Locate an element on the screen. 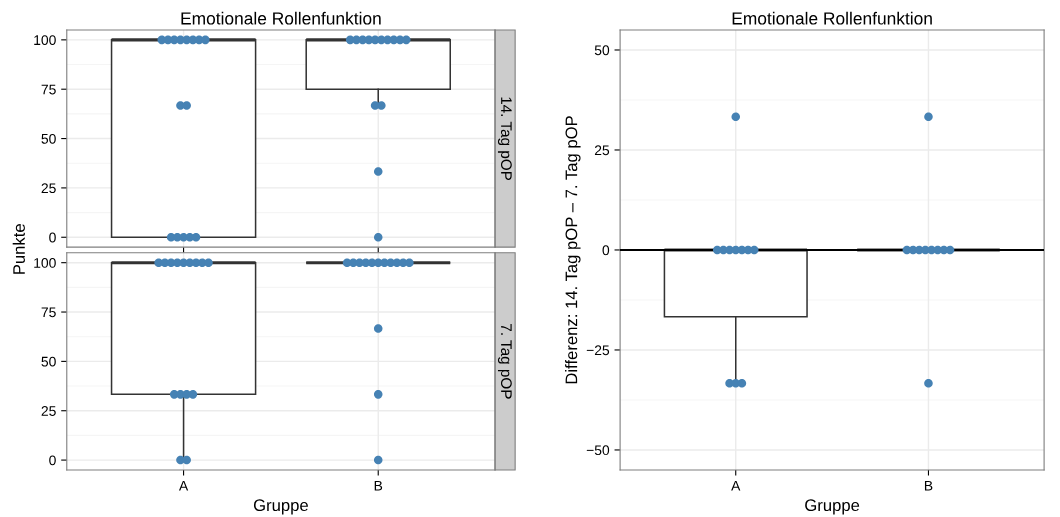 The height and width of the screenshot is (517, 1060). text: 14. Tag pOP is located at coordinates (504, 139).